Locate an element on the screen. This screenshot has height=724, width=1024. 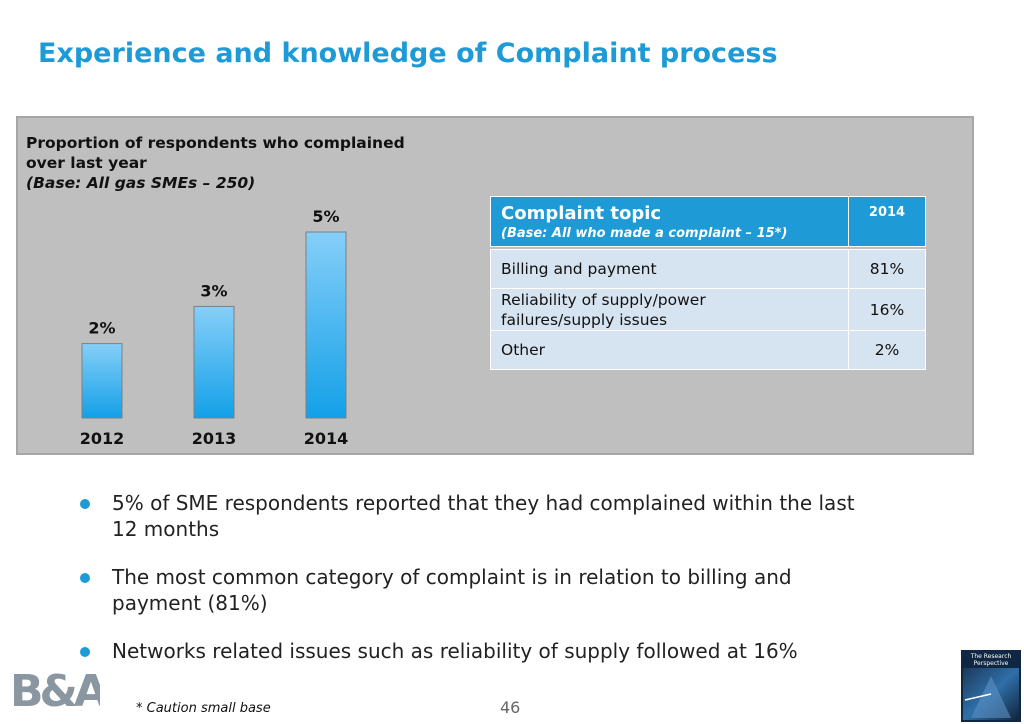
complaint-value-cell: 81% is located at coordinates (887, 269).